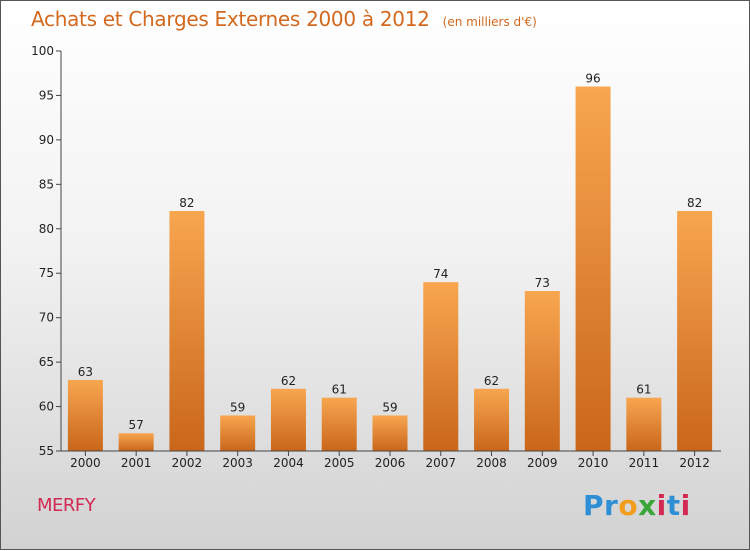  I want to click on y-tick-label: 95, so click(46, 95).